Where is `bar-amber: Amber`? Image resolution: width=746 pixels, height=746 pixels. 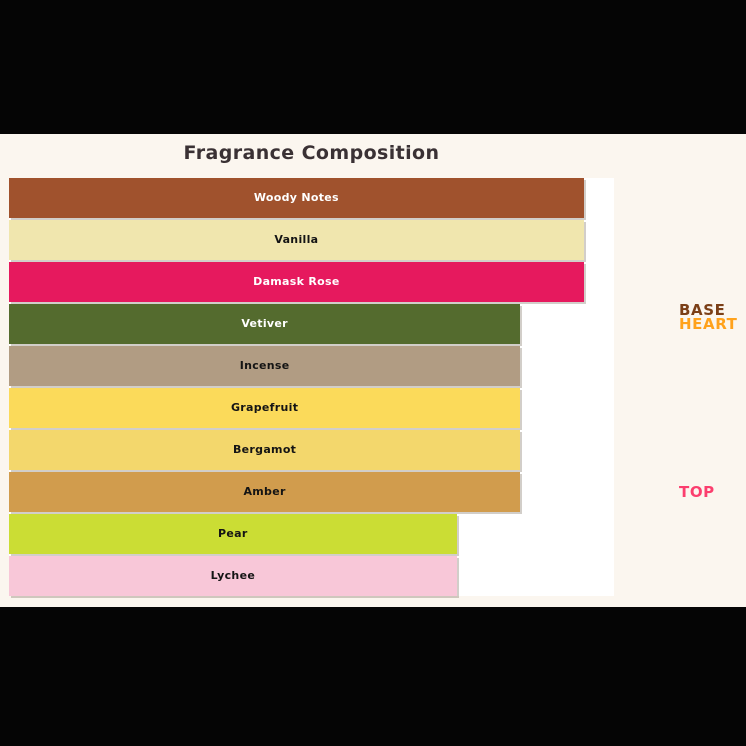 bar-amber: Amber is located at coordinates (265, 491).